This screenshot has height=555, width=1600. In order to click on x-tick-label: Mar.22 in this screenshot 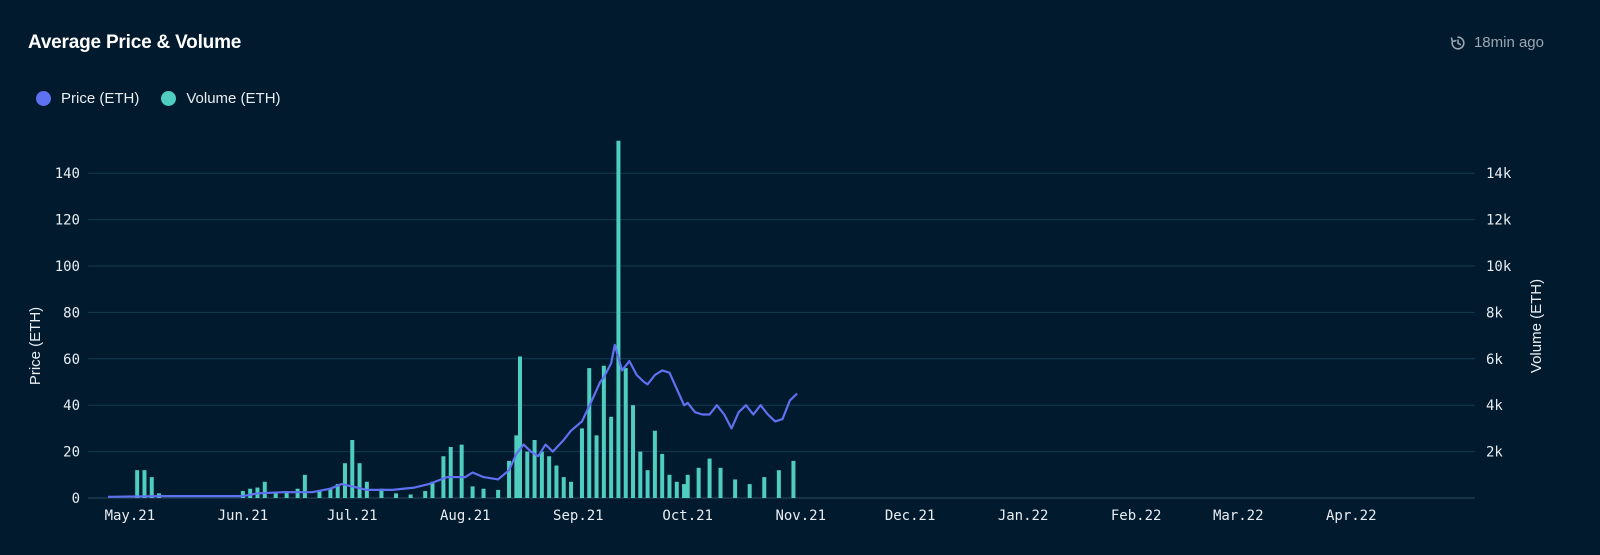, I will do `click(1238, 516)`.